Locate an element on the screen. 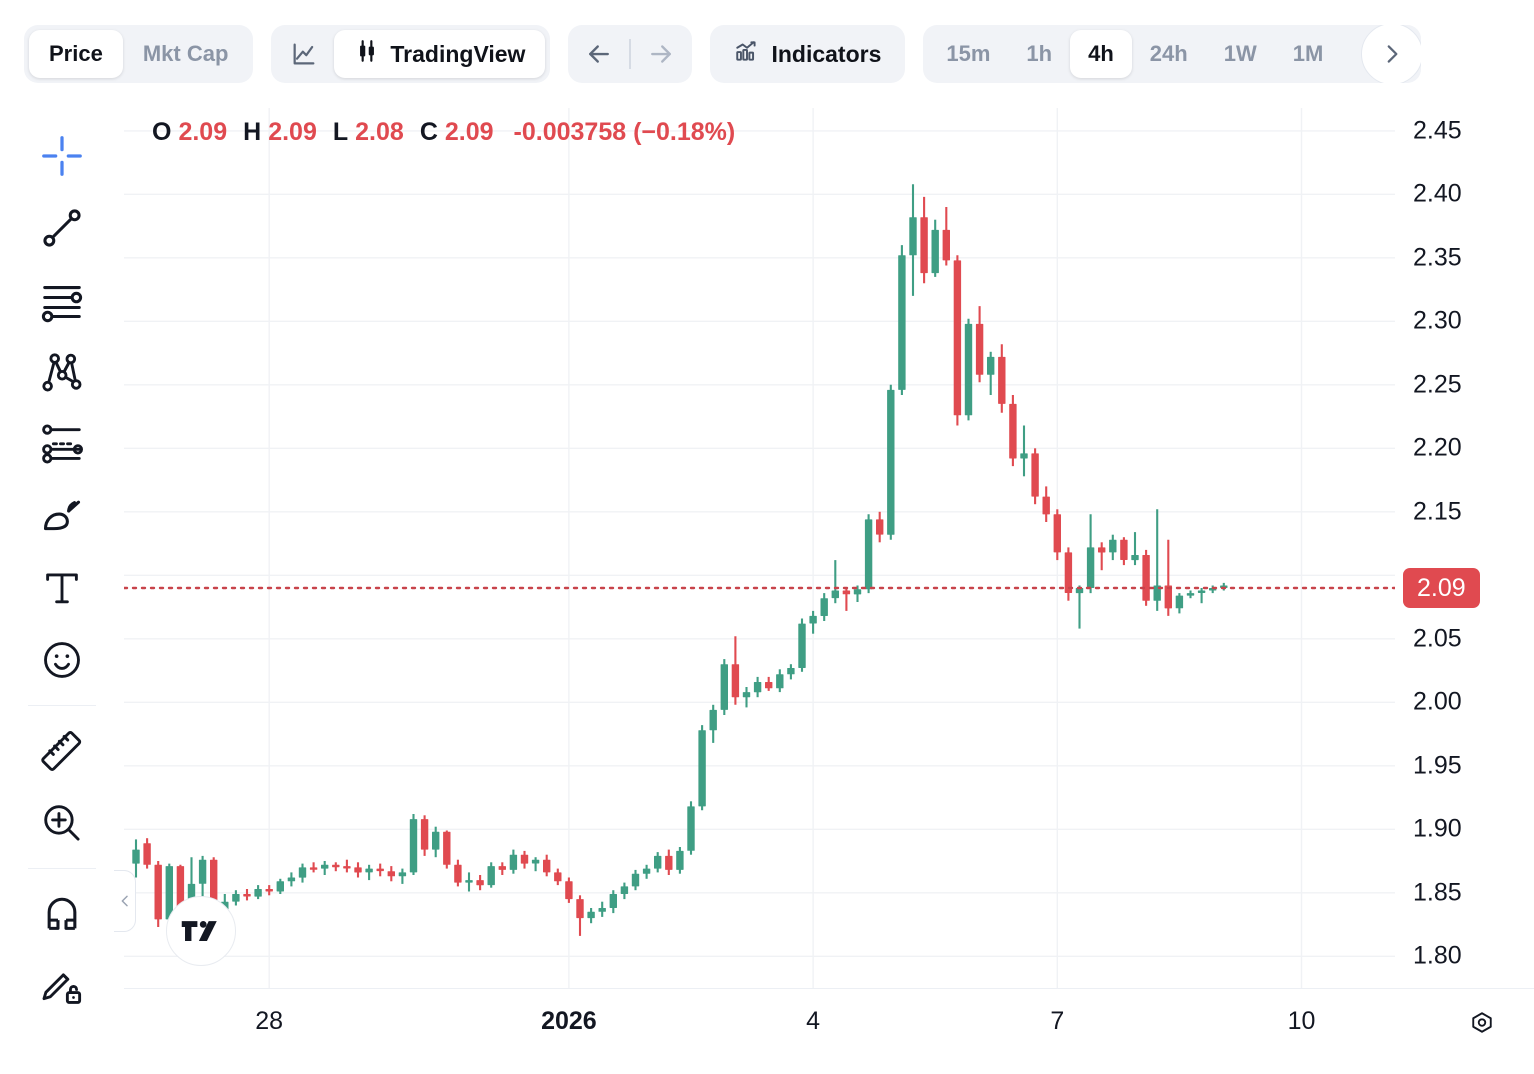 The height and width of the screenshot is (1074, 1534). price-tick-label: 1.80 is located at coordinates (1437, 955).